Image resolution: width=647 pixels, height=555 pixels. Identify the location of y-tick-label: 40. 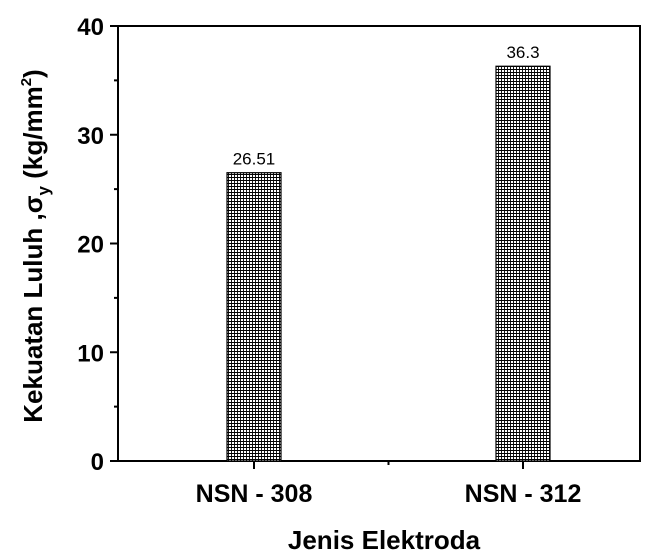
(90, 27).